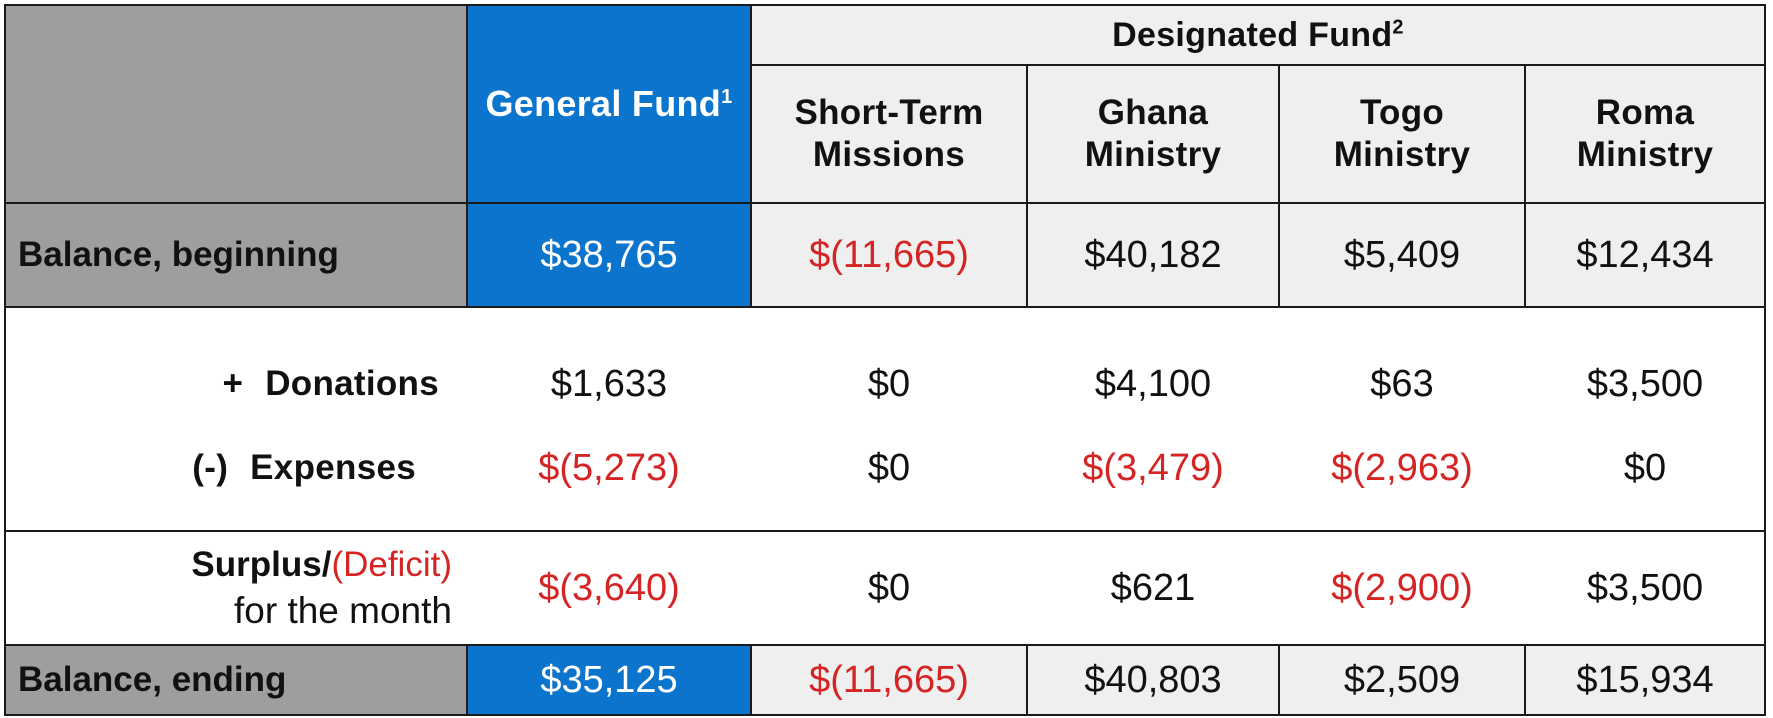  Describe the element at coordinates (609, 587) in the screenshot. I see `general-fund-surplus: $(3,640)` at that location.